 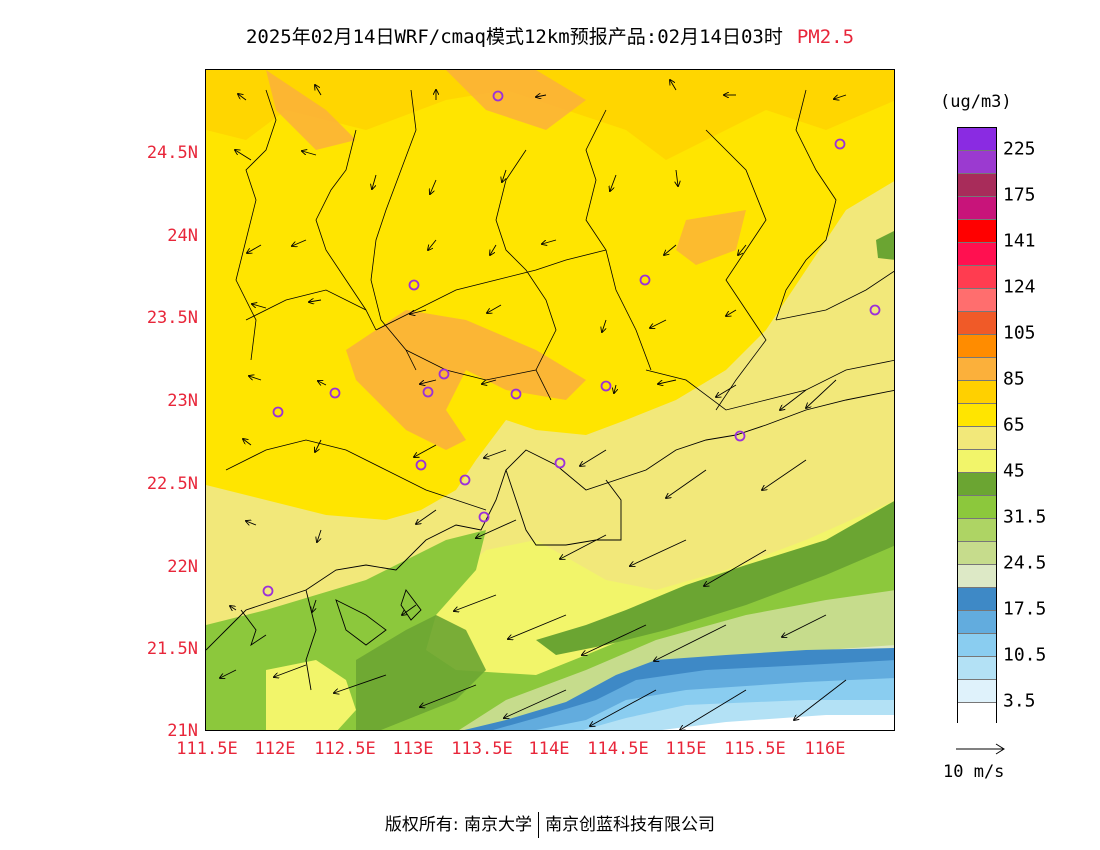 What do you see at coordinates (1025, 517) in the screenshot?
I see `colorbar-label: 31.5` at bounding box center [1025, 517].